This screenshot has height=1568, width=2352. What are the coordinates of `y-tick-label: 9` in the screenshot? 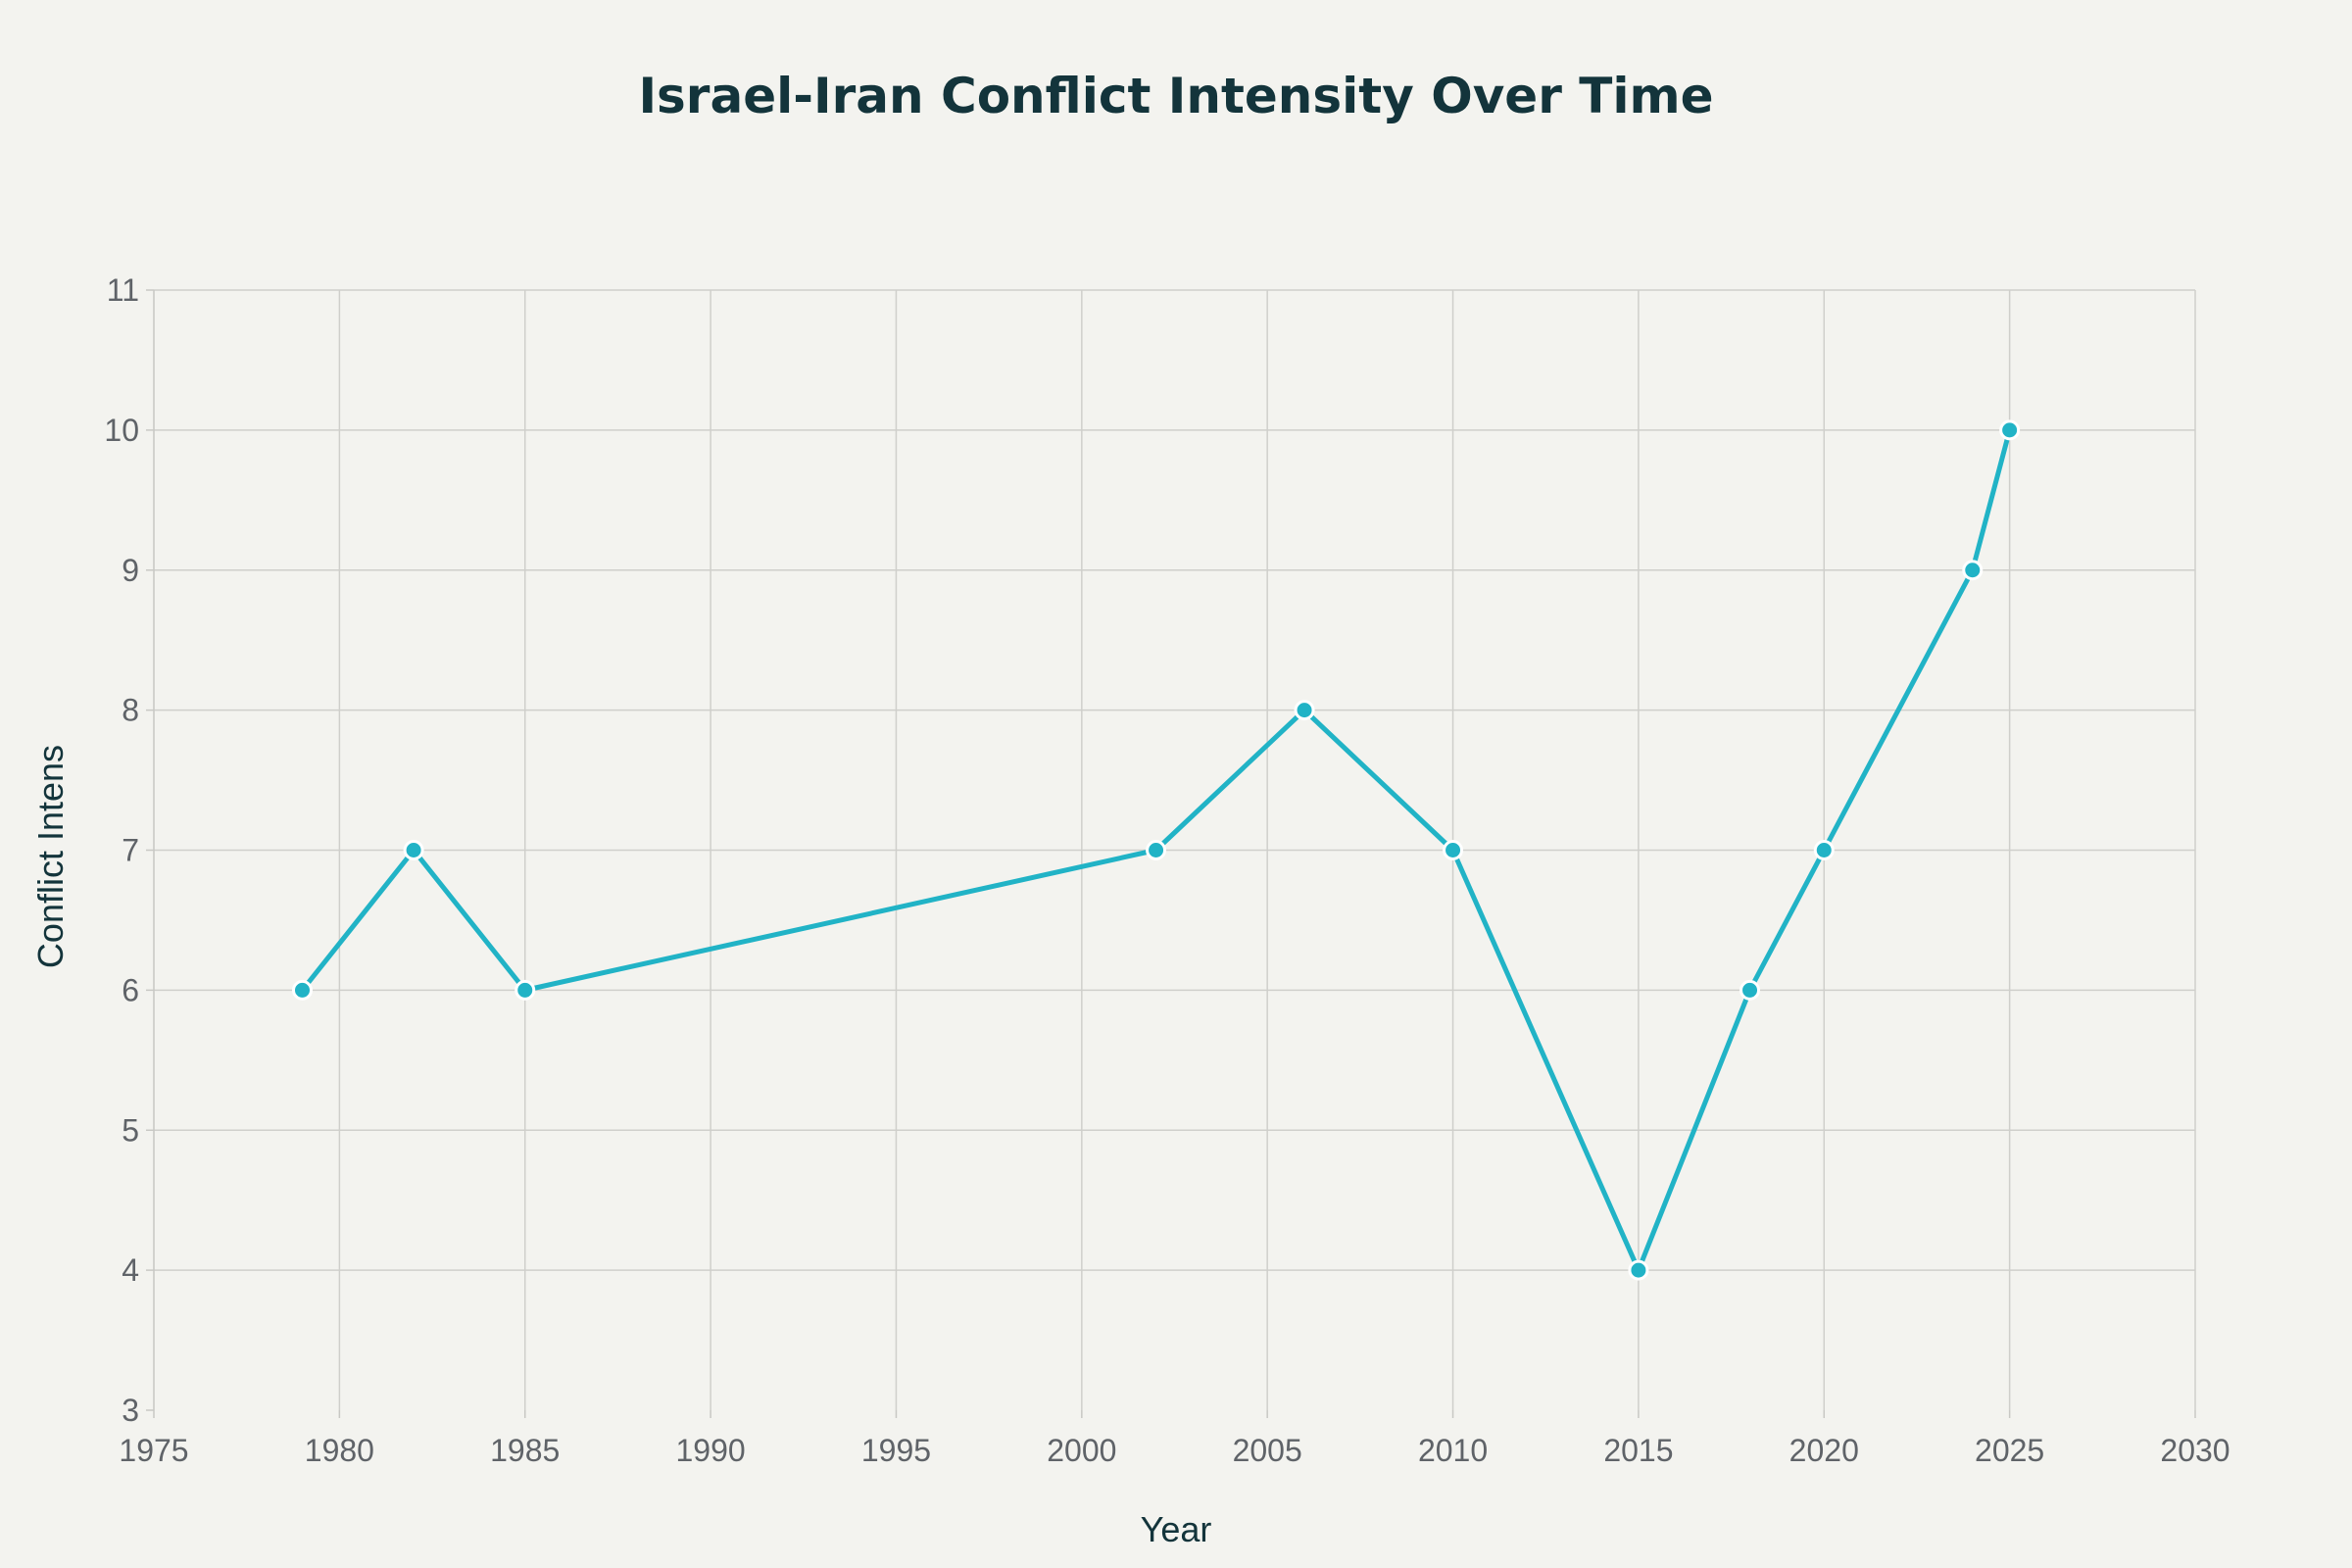 It's located at (130, 570).